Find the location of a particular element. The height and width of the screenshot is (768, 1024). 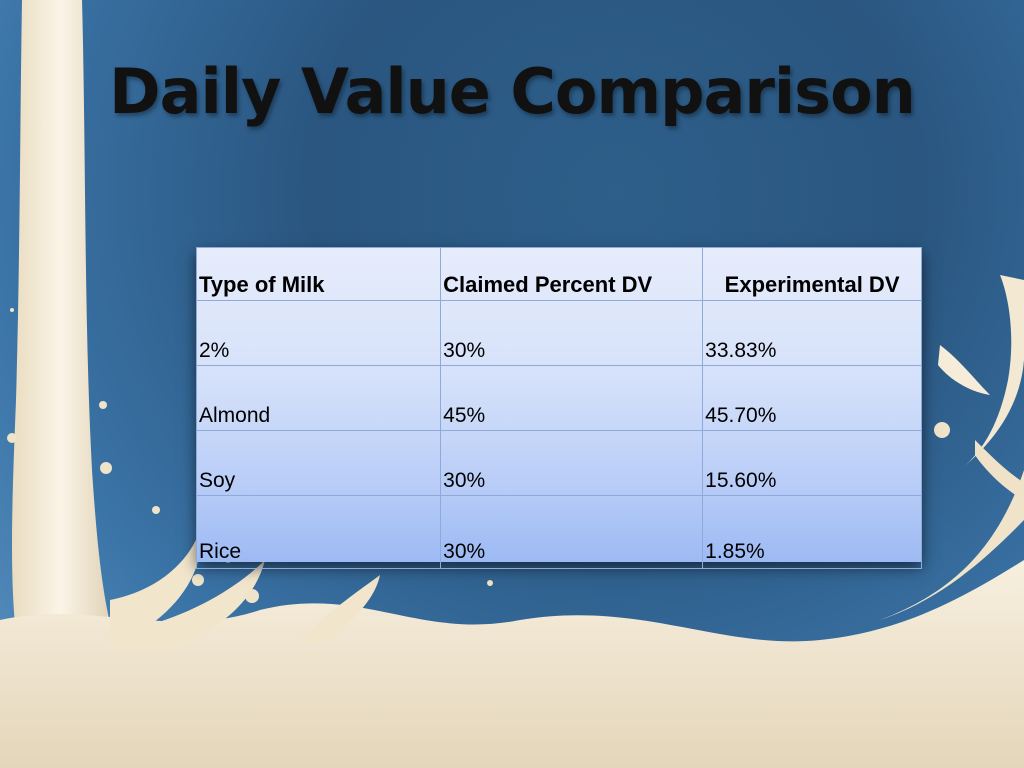

header-claimed-percent-dv: Claimed Percent DV is located at coordinates (572, 274).